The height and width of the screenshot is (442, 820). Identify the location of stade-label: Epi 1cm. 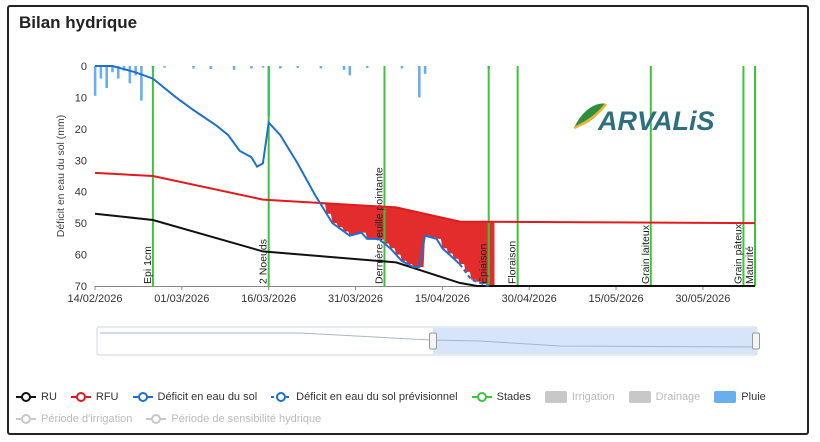
(148, 265).